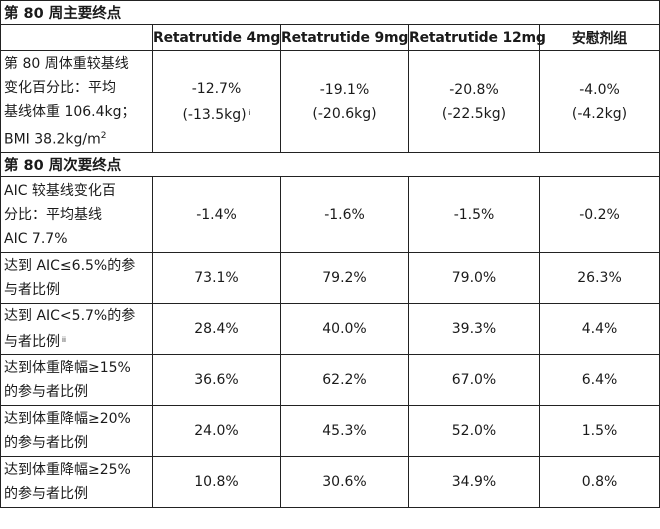  I want to click on row-label: 达到体重降幅≥15% 的参与者比例, so click(76, 380).